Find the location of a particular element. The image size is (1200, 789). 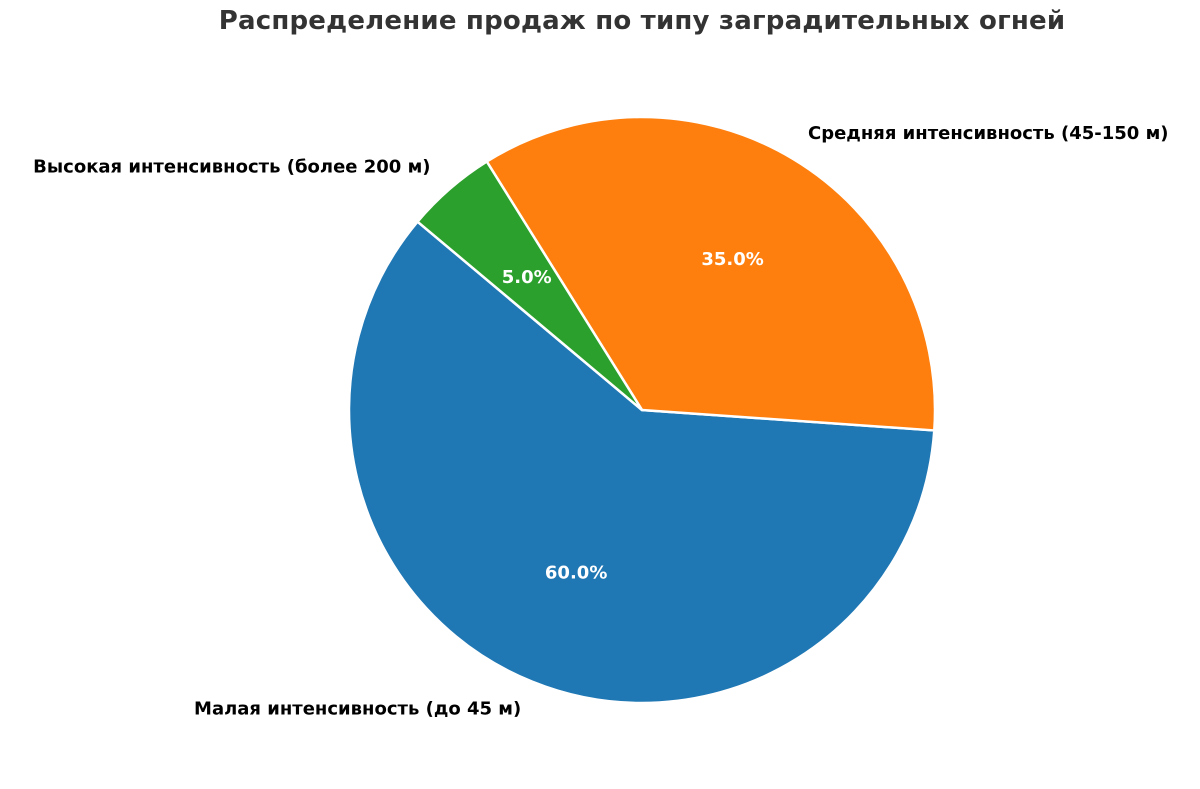

pie-percent-label: 5.0% is located at coordinates (527, 277).